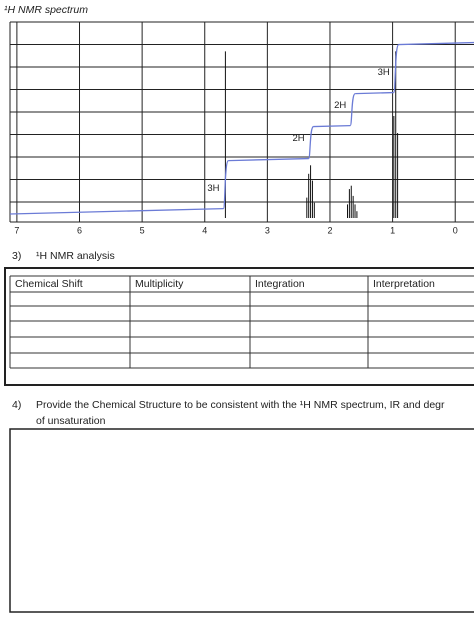  Describe the element at coordinates (16, 230) in the screenshot. I see `x-tick-label: 7` at that location.